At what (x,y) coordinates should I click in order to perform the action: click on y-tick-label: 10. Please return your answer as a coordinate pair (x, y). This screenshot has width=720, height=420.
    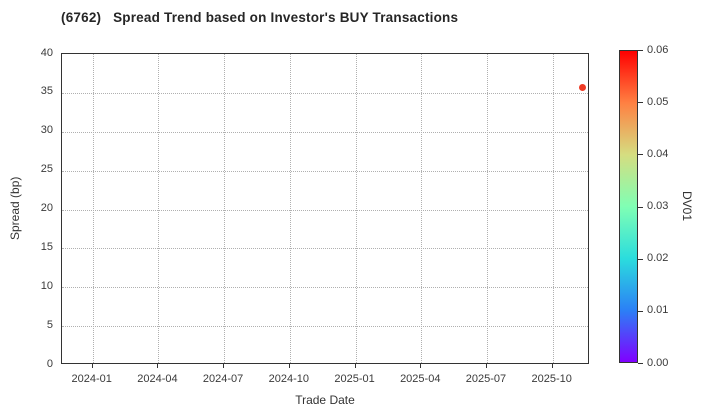
    Looking at the image, I should click on (46, 285).